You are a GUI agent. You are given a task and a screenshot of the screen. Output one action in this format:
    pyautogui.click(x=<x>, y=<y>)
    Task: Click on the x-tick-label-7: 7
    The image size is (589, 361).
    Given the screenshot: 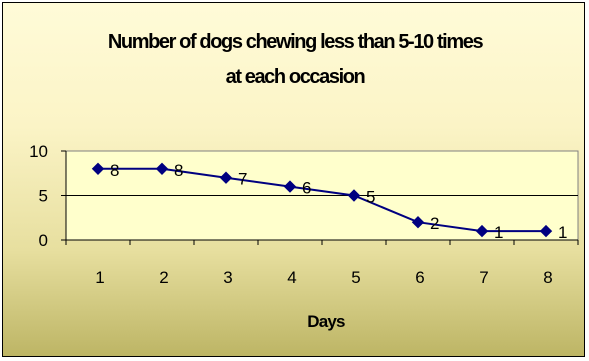 What is the action you would take?
    pyautogui.click(x=483, y=277)
    